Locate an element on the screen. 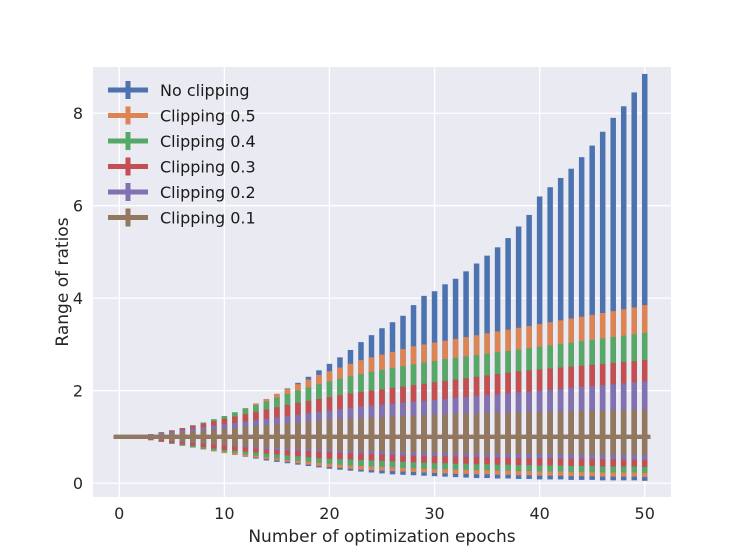  x-tick-label: 0 is located at coordinates (119, 513).